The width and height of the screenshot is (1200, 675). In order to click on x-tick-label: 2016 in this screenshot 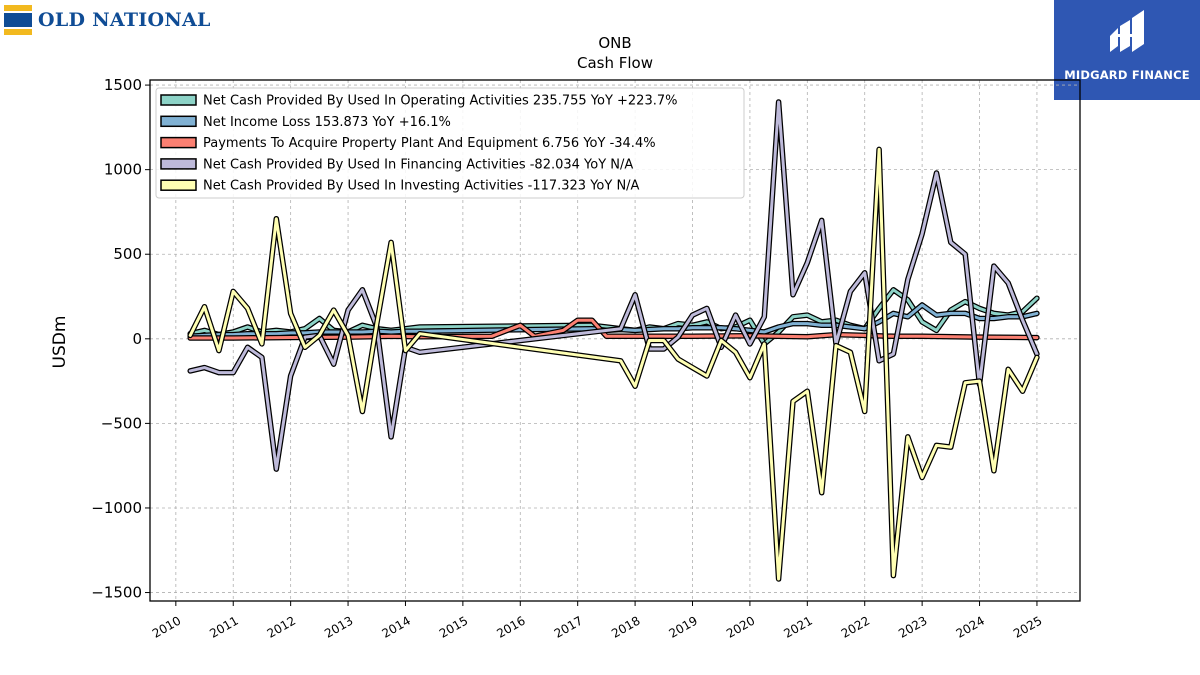, I will do `click(510, 626)`.